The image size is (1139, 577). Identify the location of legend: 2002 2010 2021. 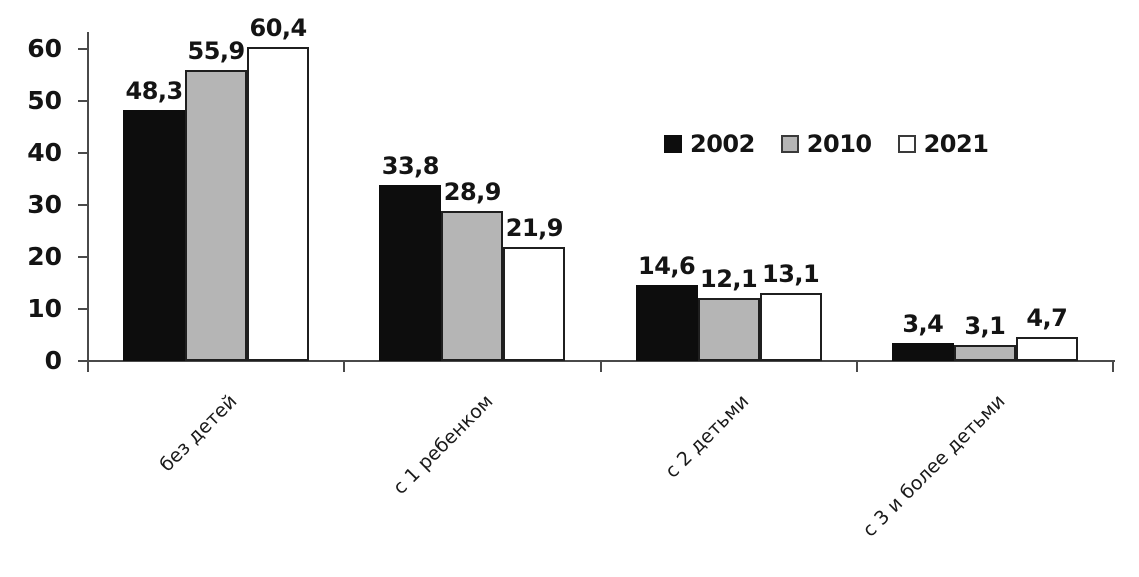
(826, 144).